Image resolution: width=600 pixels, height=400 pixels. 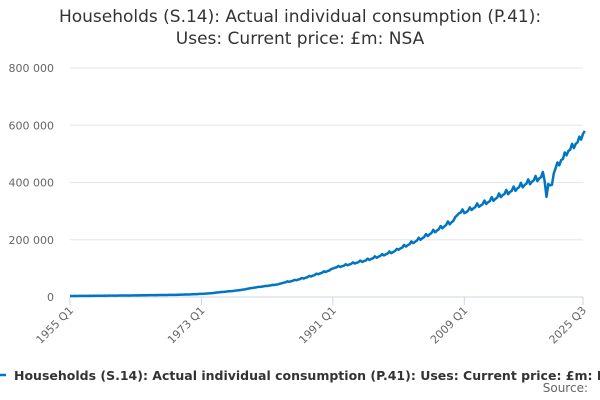 What do you see at coordinates (317, 325) in the screenshot?
I see `x-tick-label: 1991 Q1` at bounding box center [317, 325].